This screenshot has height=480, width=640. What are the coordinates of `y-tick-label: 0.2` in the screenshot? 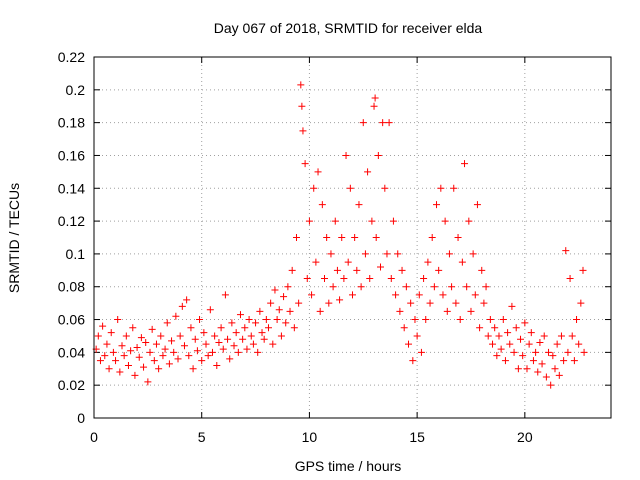 It's located at (76, 90).